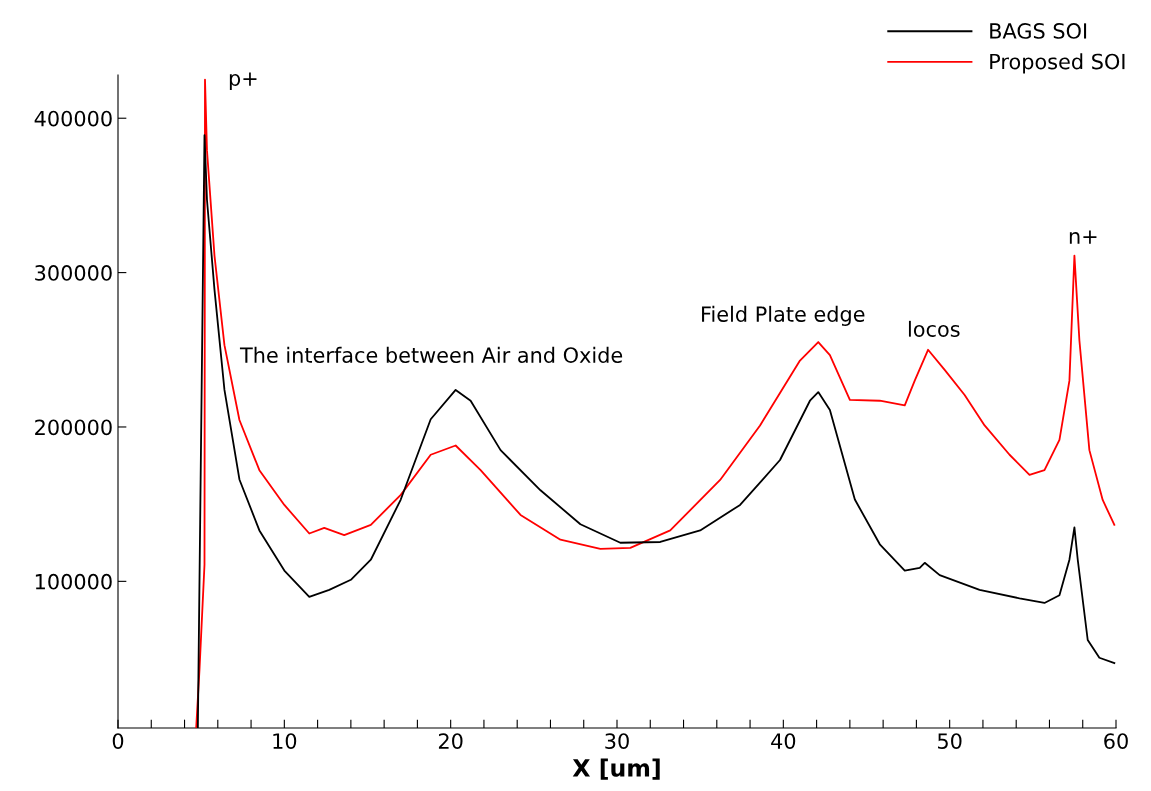 This screenshot has height=791, width=1151. Describe the element at coordinates (431, 354) in the screenshot. I see `annotation: The interface between Air and Oxide` at that location.